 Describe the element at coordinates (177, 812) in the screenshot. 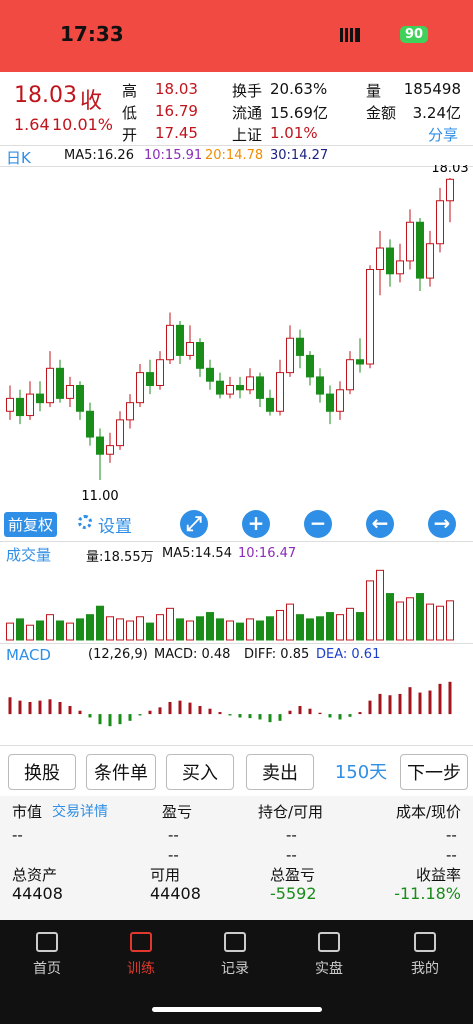

I see `account-header: 盈亏` at that location.